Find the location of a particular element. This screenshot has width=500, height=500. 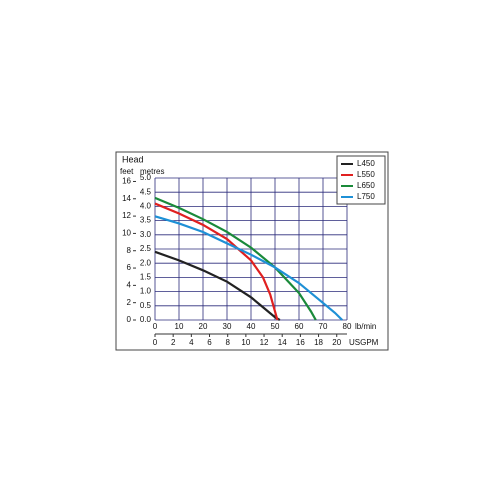

x2-axis-label: USGPM is located at coordinates (364, 342).